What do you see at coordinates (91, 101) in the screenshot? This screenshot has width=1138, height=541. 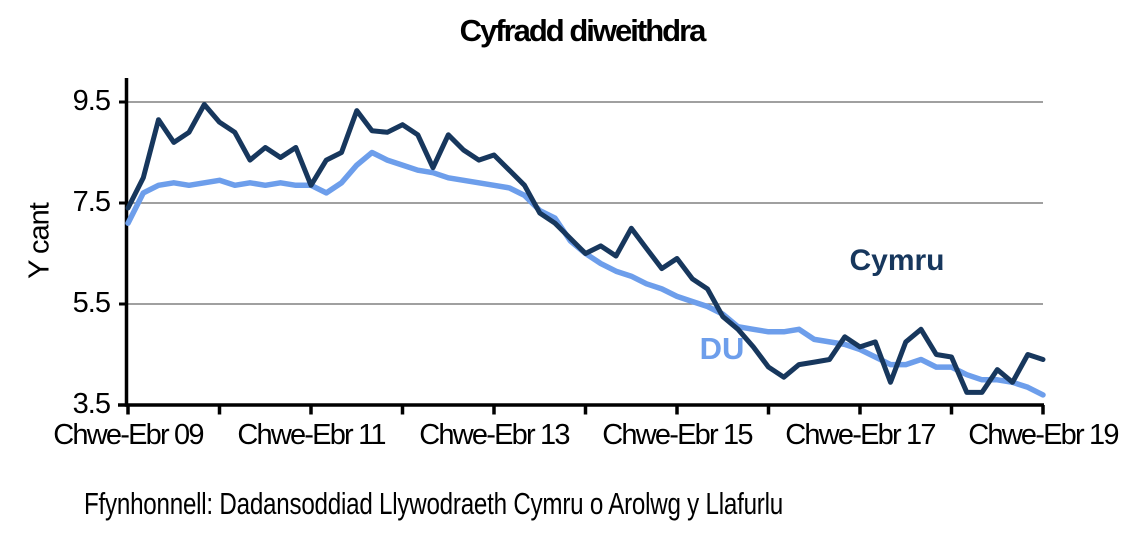 I see `y-tick-label: 9.5` at bounding box center [91, 101].